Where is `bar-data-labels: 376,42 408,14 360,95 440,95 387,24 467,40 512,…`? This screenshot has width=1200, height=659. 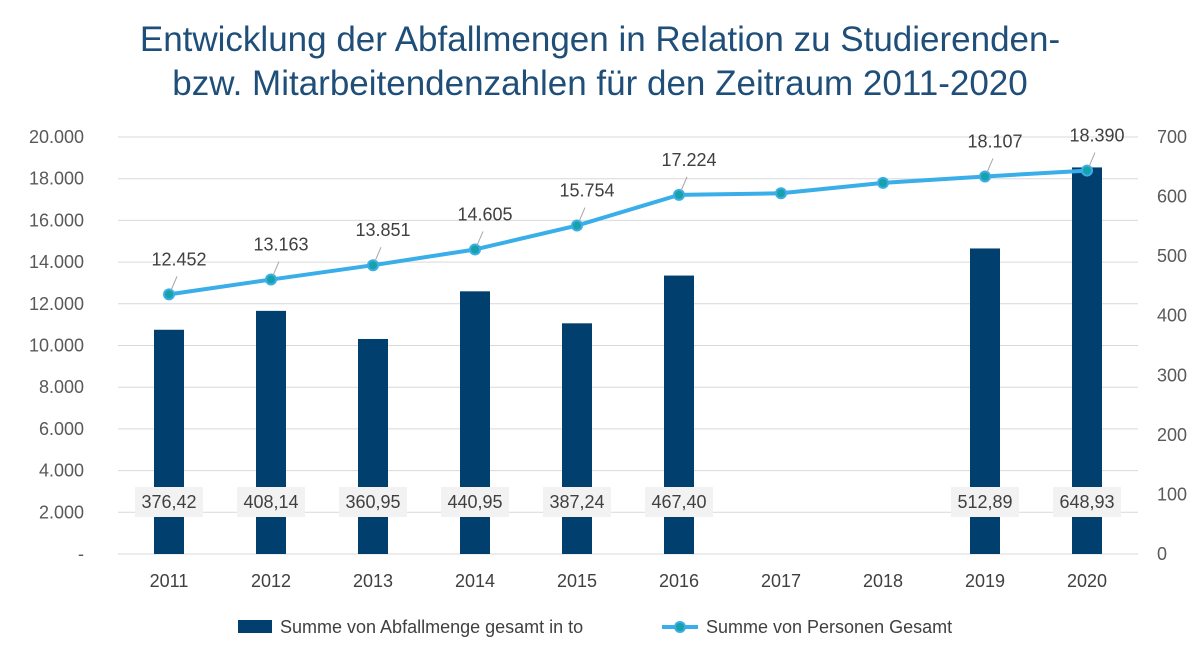
bar-data-labels: 376,42 408,14 360,95 440,95 387,24 467,40 512,… is located at coordinates (628, 502).